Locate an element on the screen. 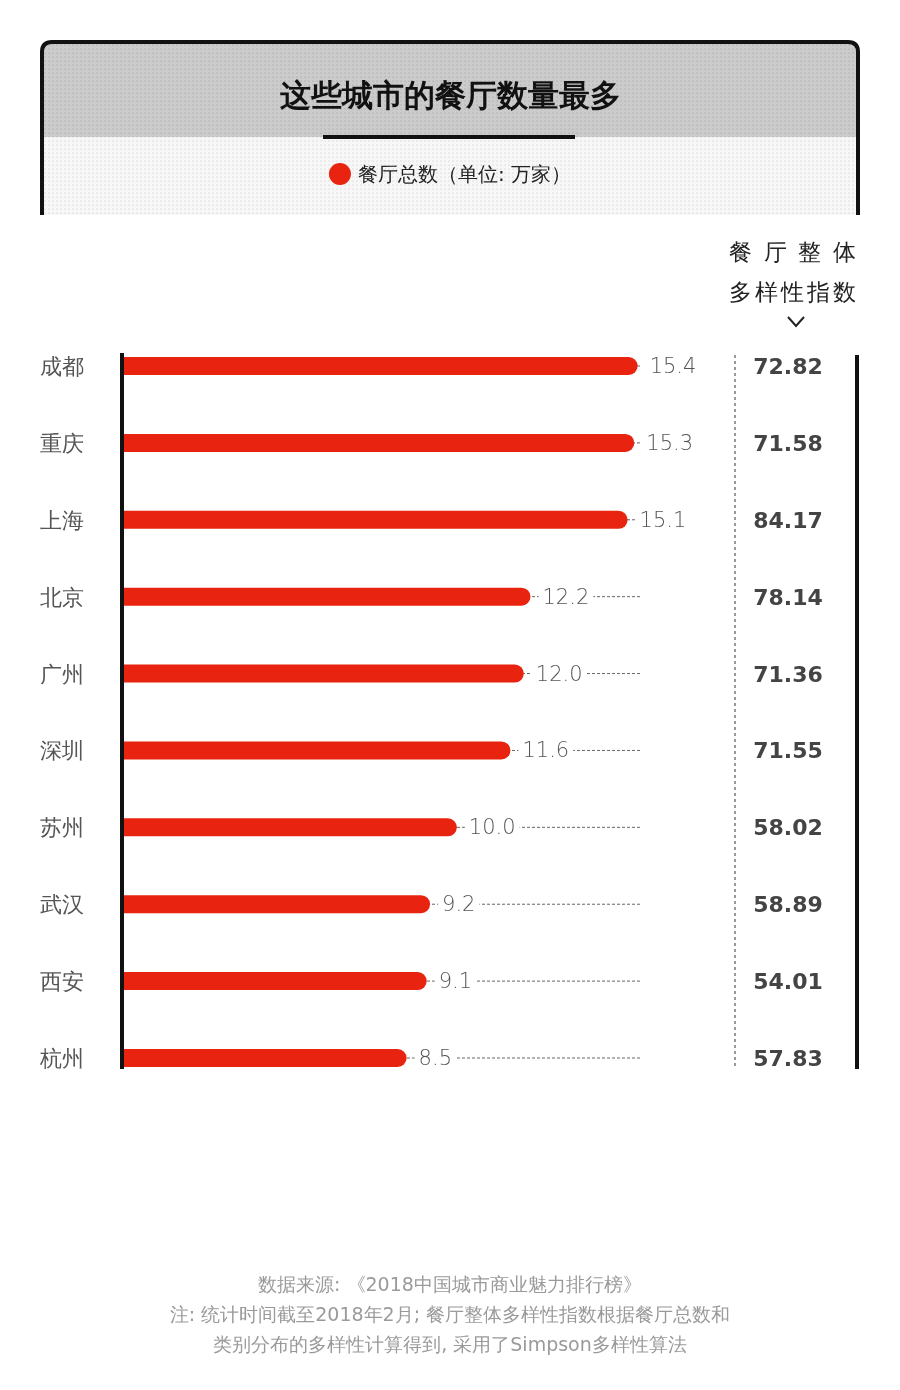 Image resolution: width=900 pixels, height=1390 pixels. y-tick-label: 上海 is located at coordinates (62, 520).